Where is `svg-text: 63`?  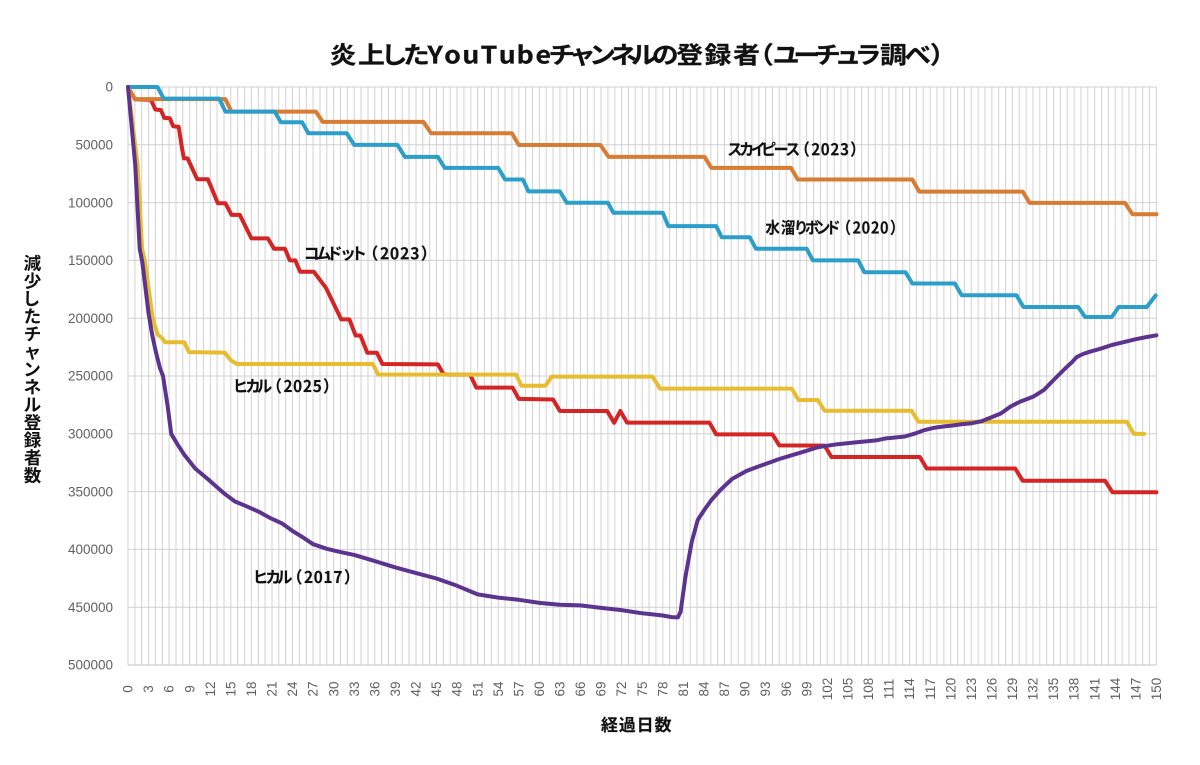
svg-text: 63 is located at coordinates (560, 688).